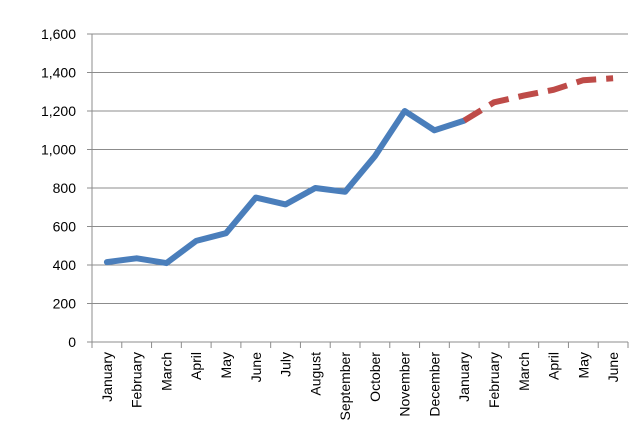 The height and width of the screenshot is (441, 644). I want to click on x-tick-label: November, so click(405, 384).